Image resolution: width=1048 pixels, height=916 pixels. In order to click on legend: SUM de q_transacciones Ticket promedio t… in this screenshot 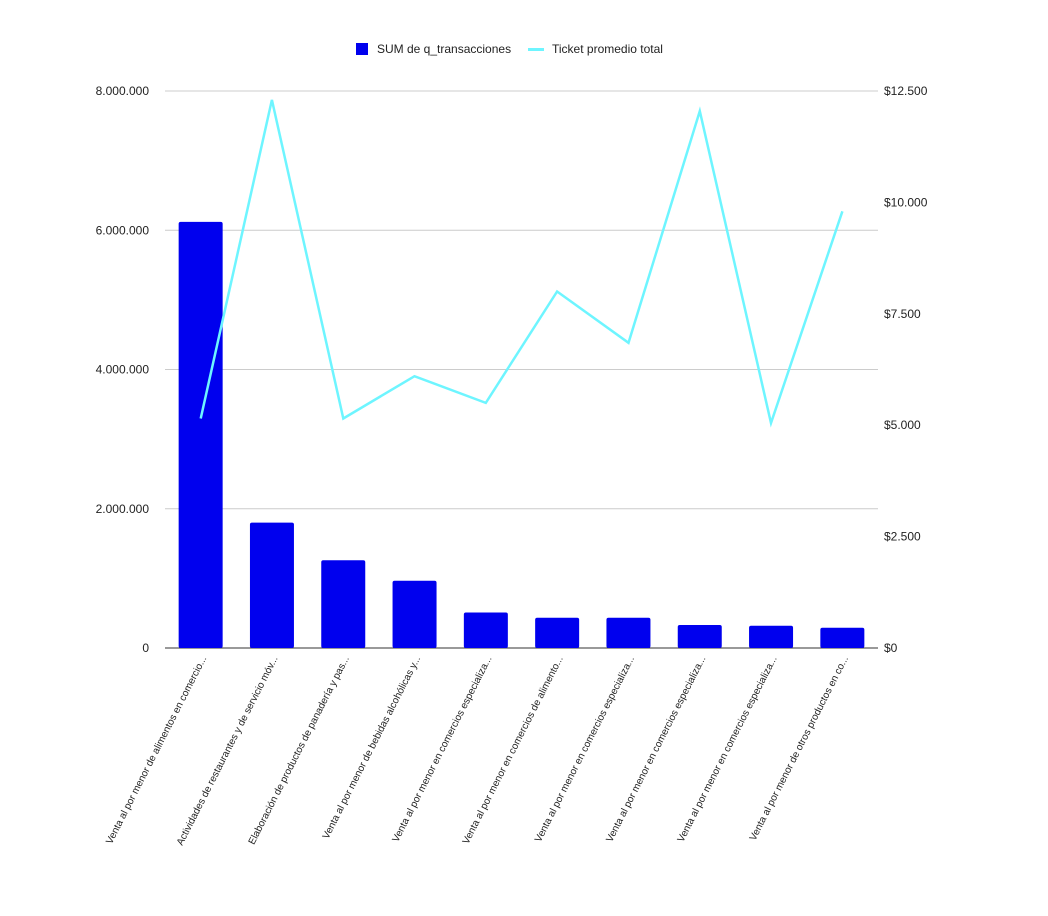, I will do `click(509, 49)`.